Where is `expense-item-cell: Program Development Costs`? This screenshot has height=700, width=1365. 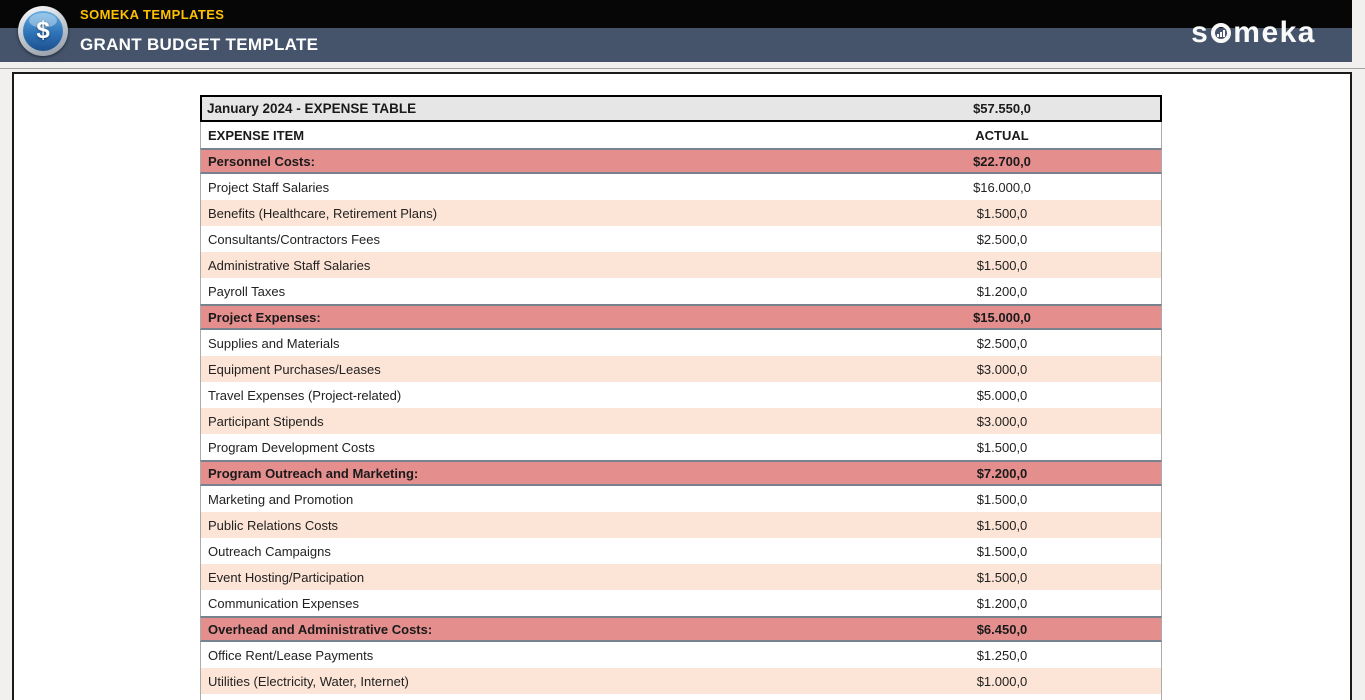 expense-item-cell: Program Development Costs is located at coordinates (291, 447).